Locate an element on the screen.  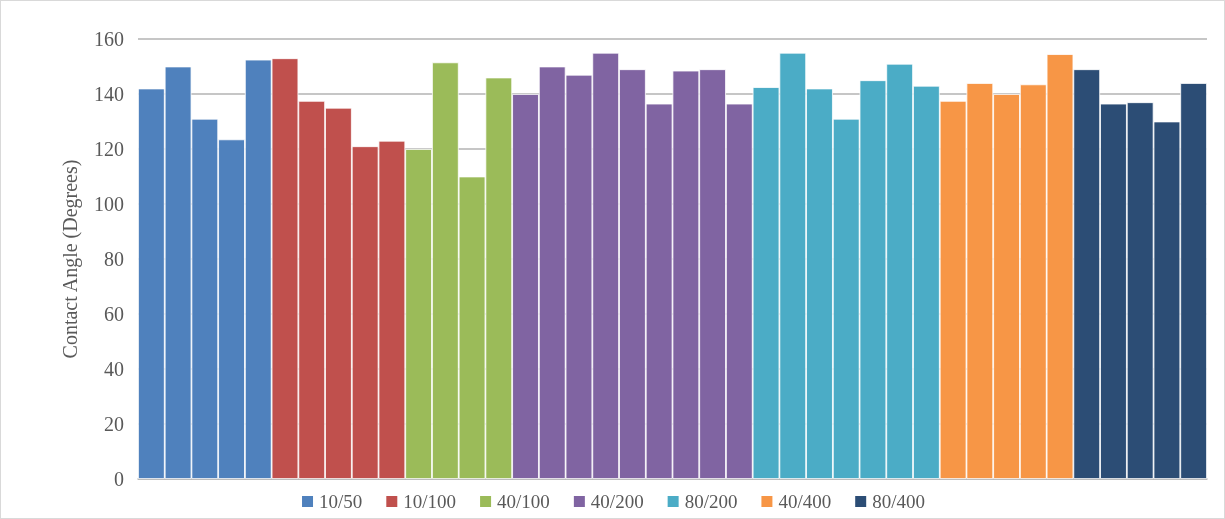
y-axis-title: Contact Angle (Degrees) is located at coordinates (70, 259).